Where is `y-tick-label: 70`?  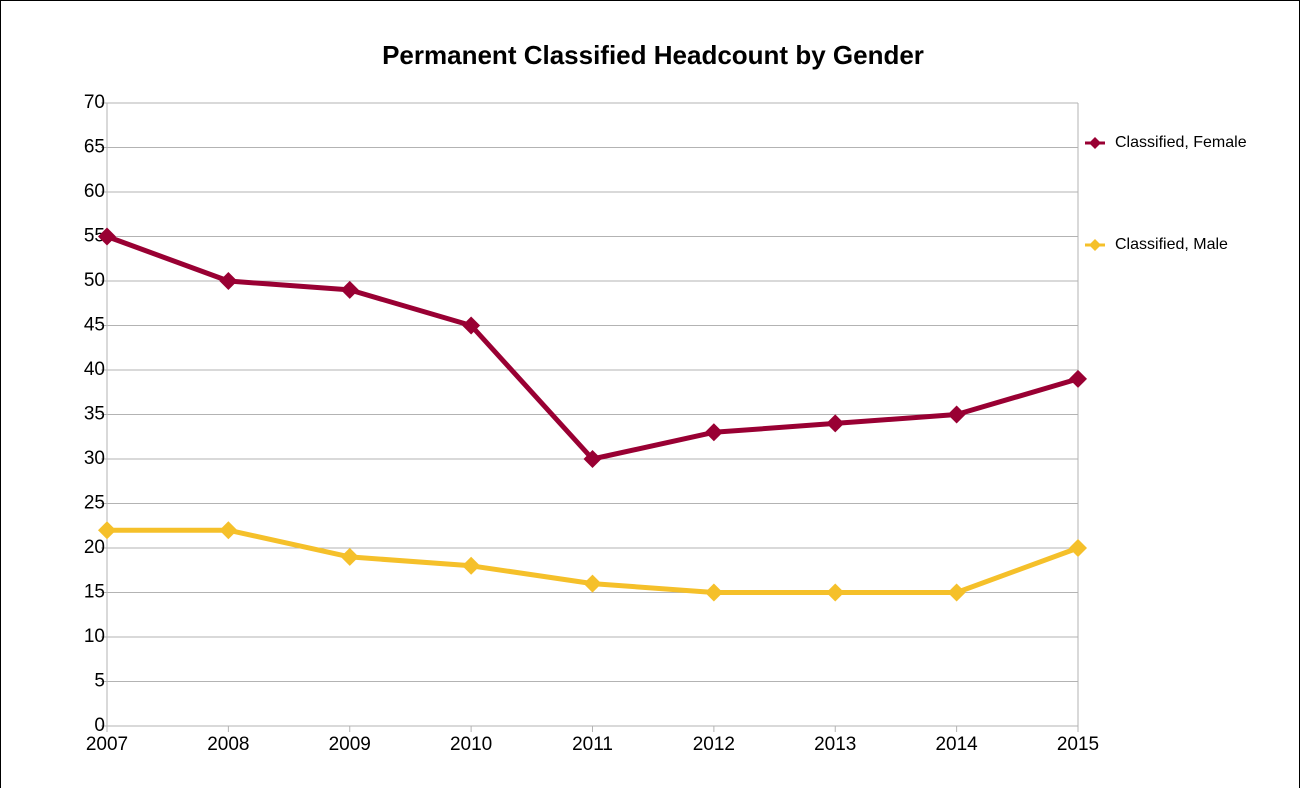
y-tick-label: 70 is located at coordinates (94, 102).